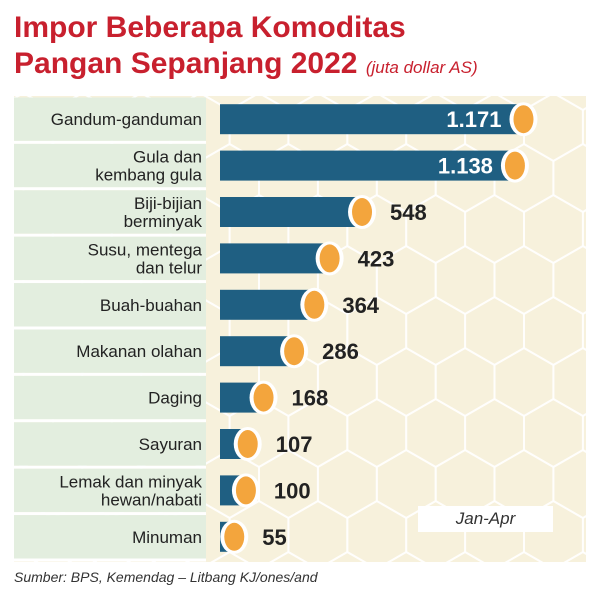  Describe the element at coordinates (473, 119) in the screenshot. I see `value-label: 1.171` at that location.